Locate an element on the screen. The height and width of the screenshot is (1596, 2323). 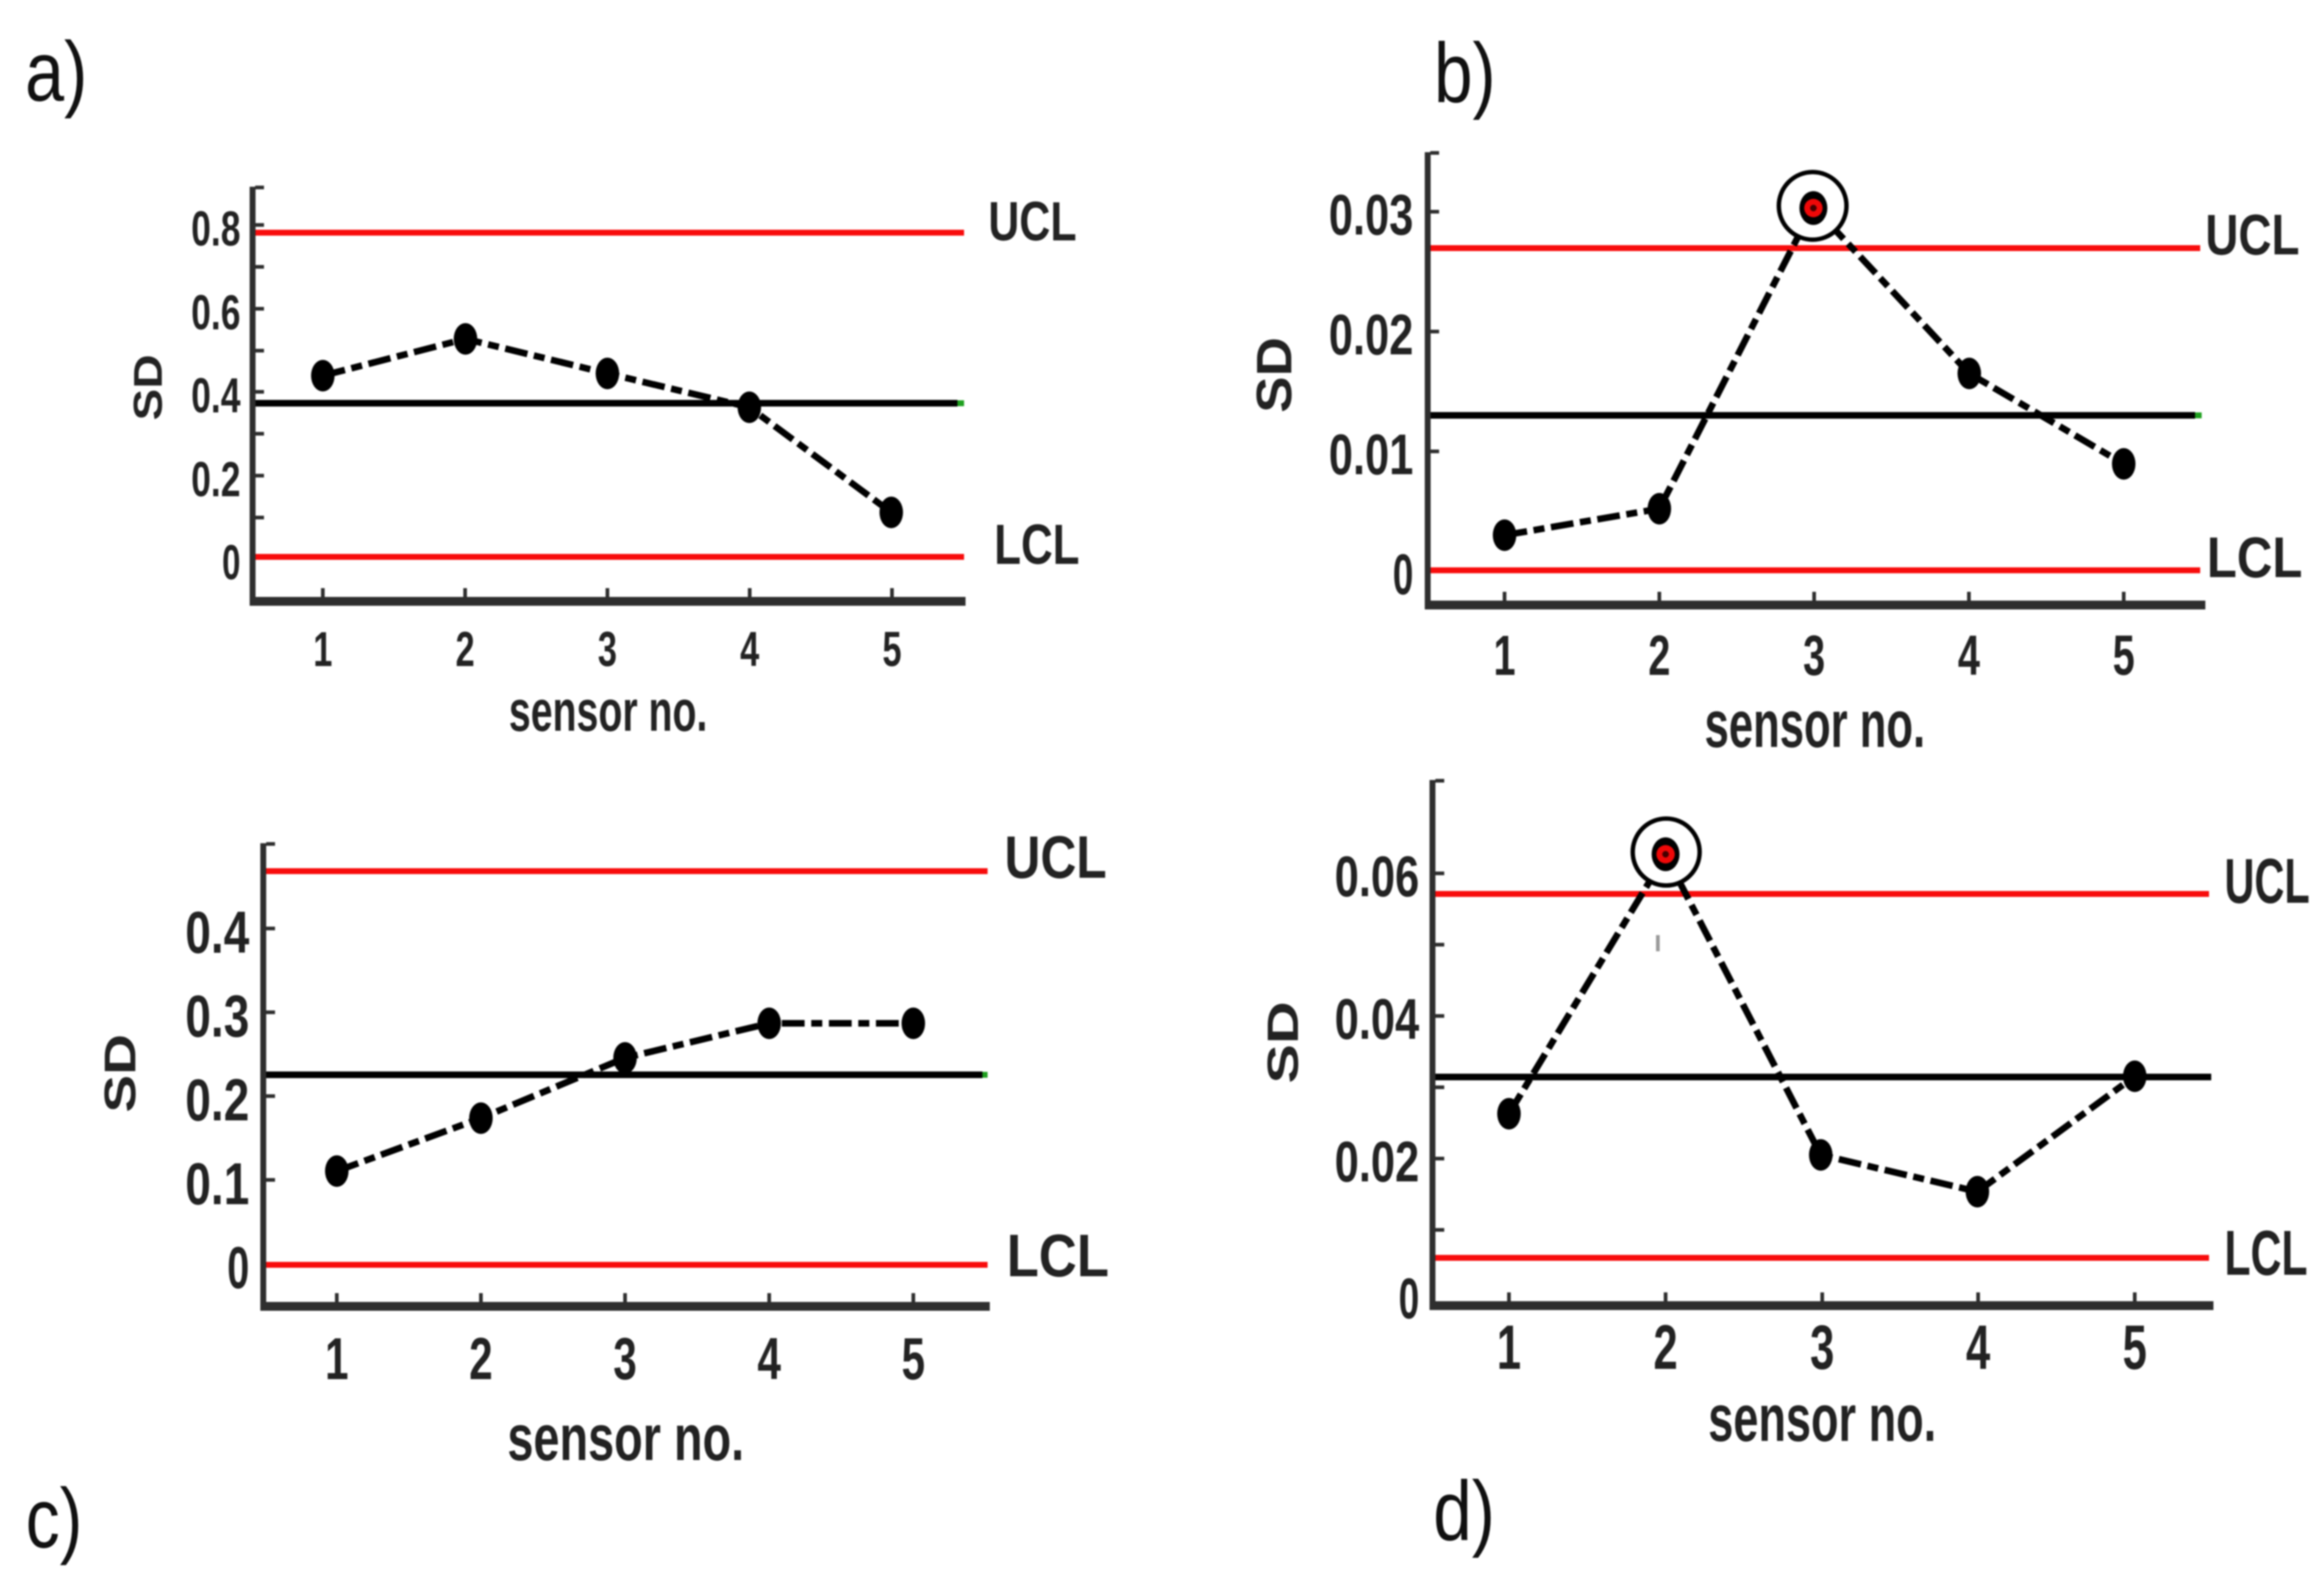
svg-text: 0.6 is located at coordinates (215, 312).